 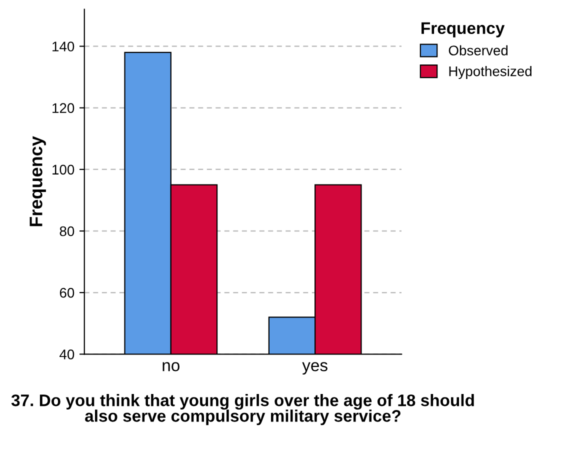 I want to click on legend-title: Frequency, so click(x=463, y=30).